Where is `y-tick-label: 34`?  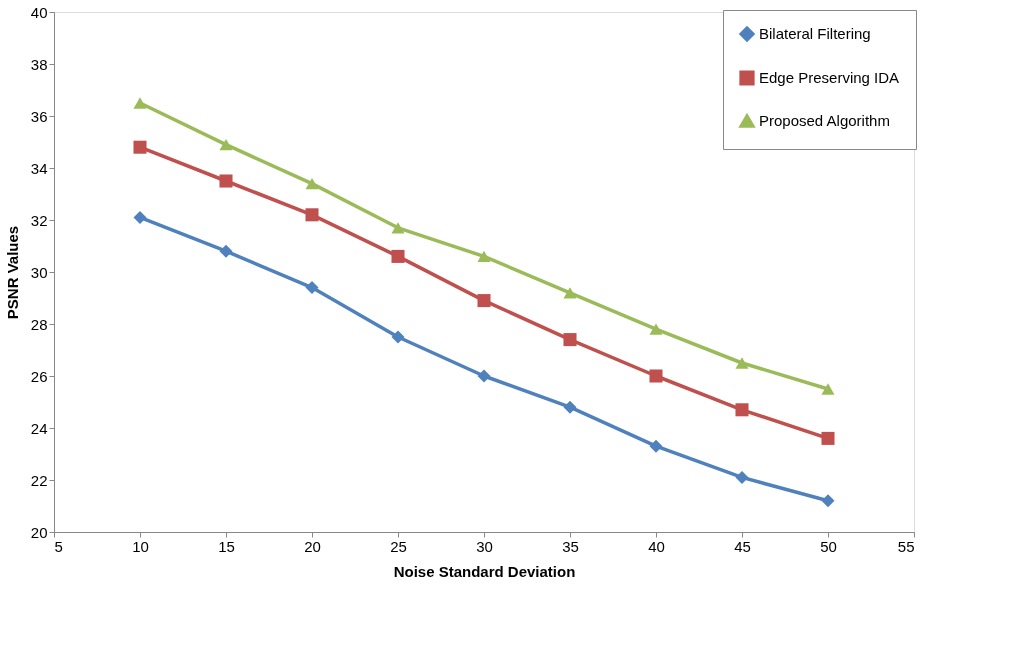 y-tick-label: 34 is located at coordinates (39, 168).